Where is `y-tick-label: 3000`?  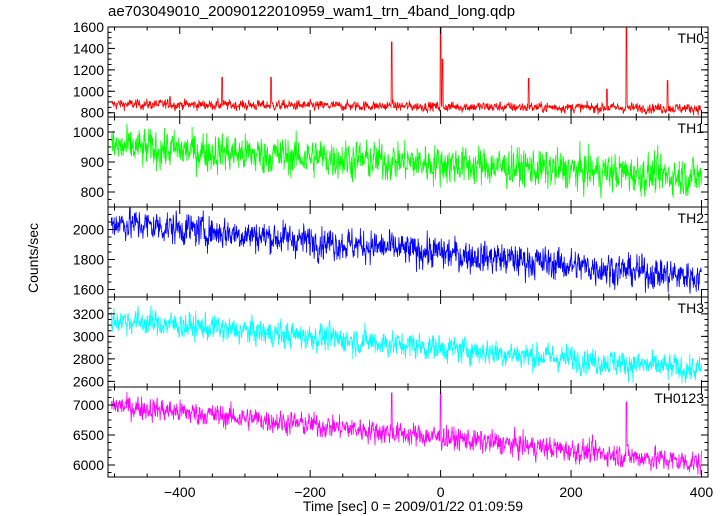
y-tick-label: 3000 is located at coordinates (88, 336).